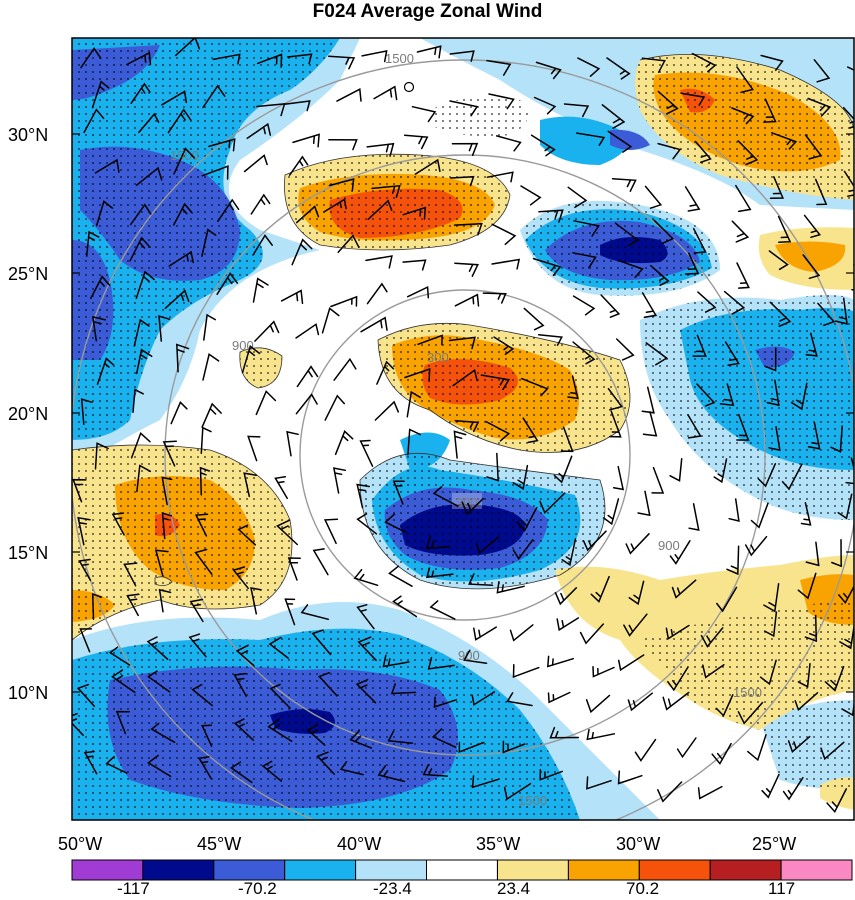 This screenshot has width=855, height=900. Describe the element at coordinates (133, 888) in the screenshot. I see `colorbar-label-0: -117` at that location.